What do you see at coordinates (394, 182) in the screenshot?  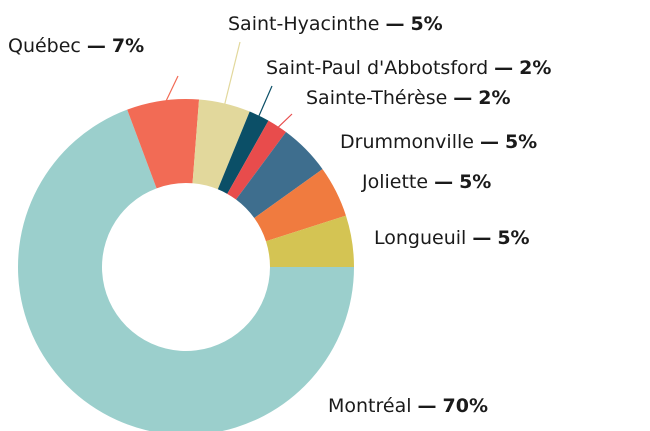 I see `label-name: Joliette` at bounding box center [394, 182].